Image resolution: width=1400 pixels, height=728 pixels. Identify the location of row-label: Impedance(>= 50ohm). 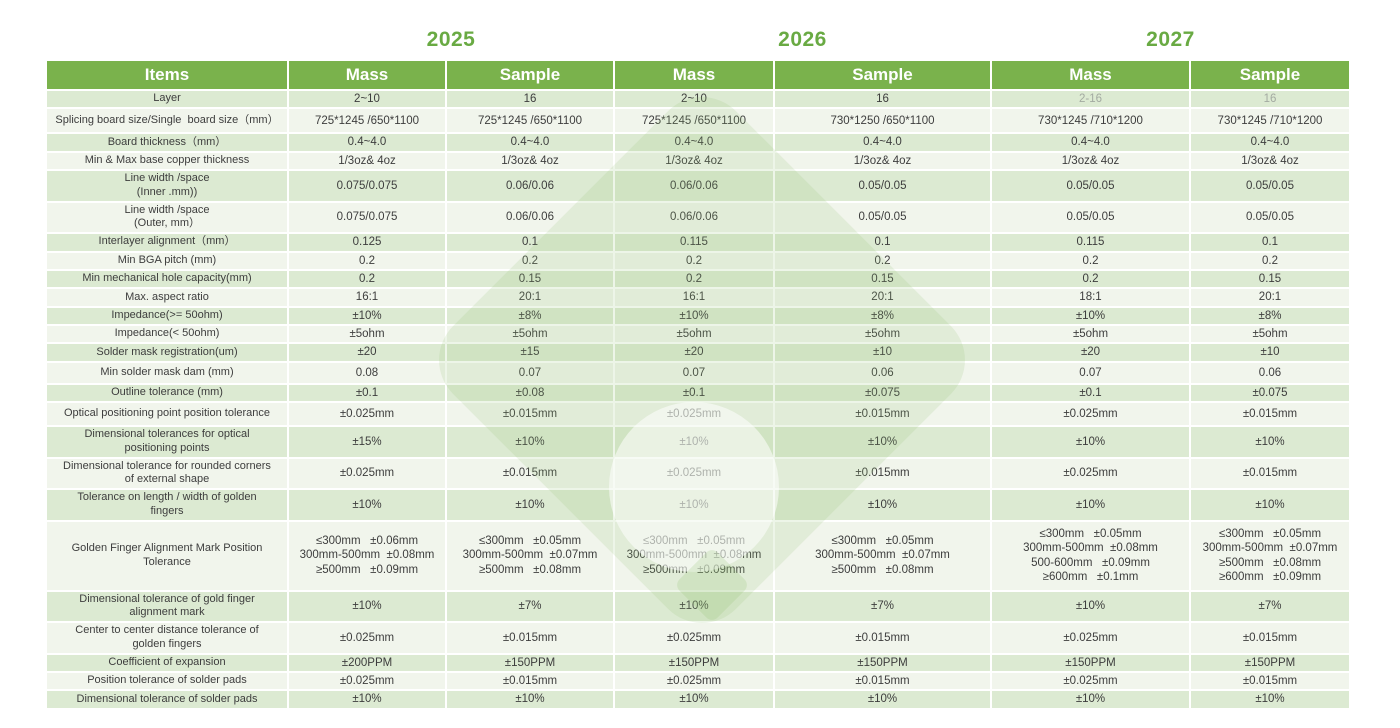
(167, 316).